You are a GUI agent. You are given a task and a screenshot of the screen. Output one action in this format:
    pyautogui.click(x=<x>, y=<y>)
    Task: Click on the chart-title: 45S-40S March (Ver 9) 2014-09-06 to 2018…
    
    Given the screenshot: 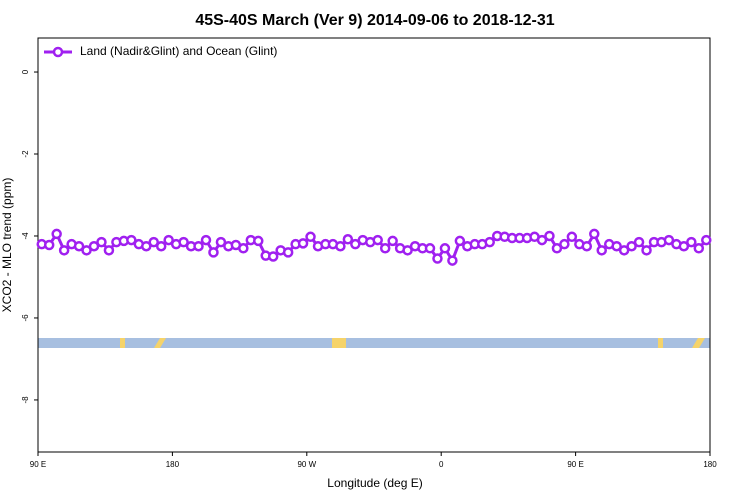 What is the action you would take?
    pyautogui.click(x=374, y=20)
    